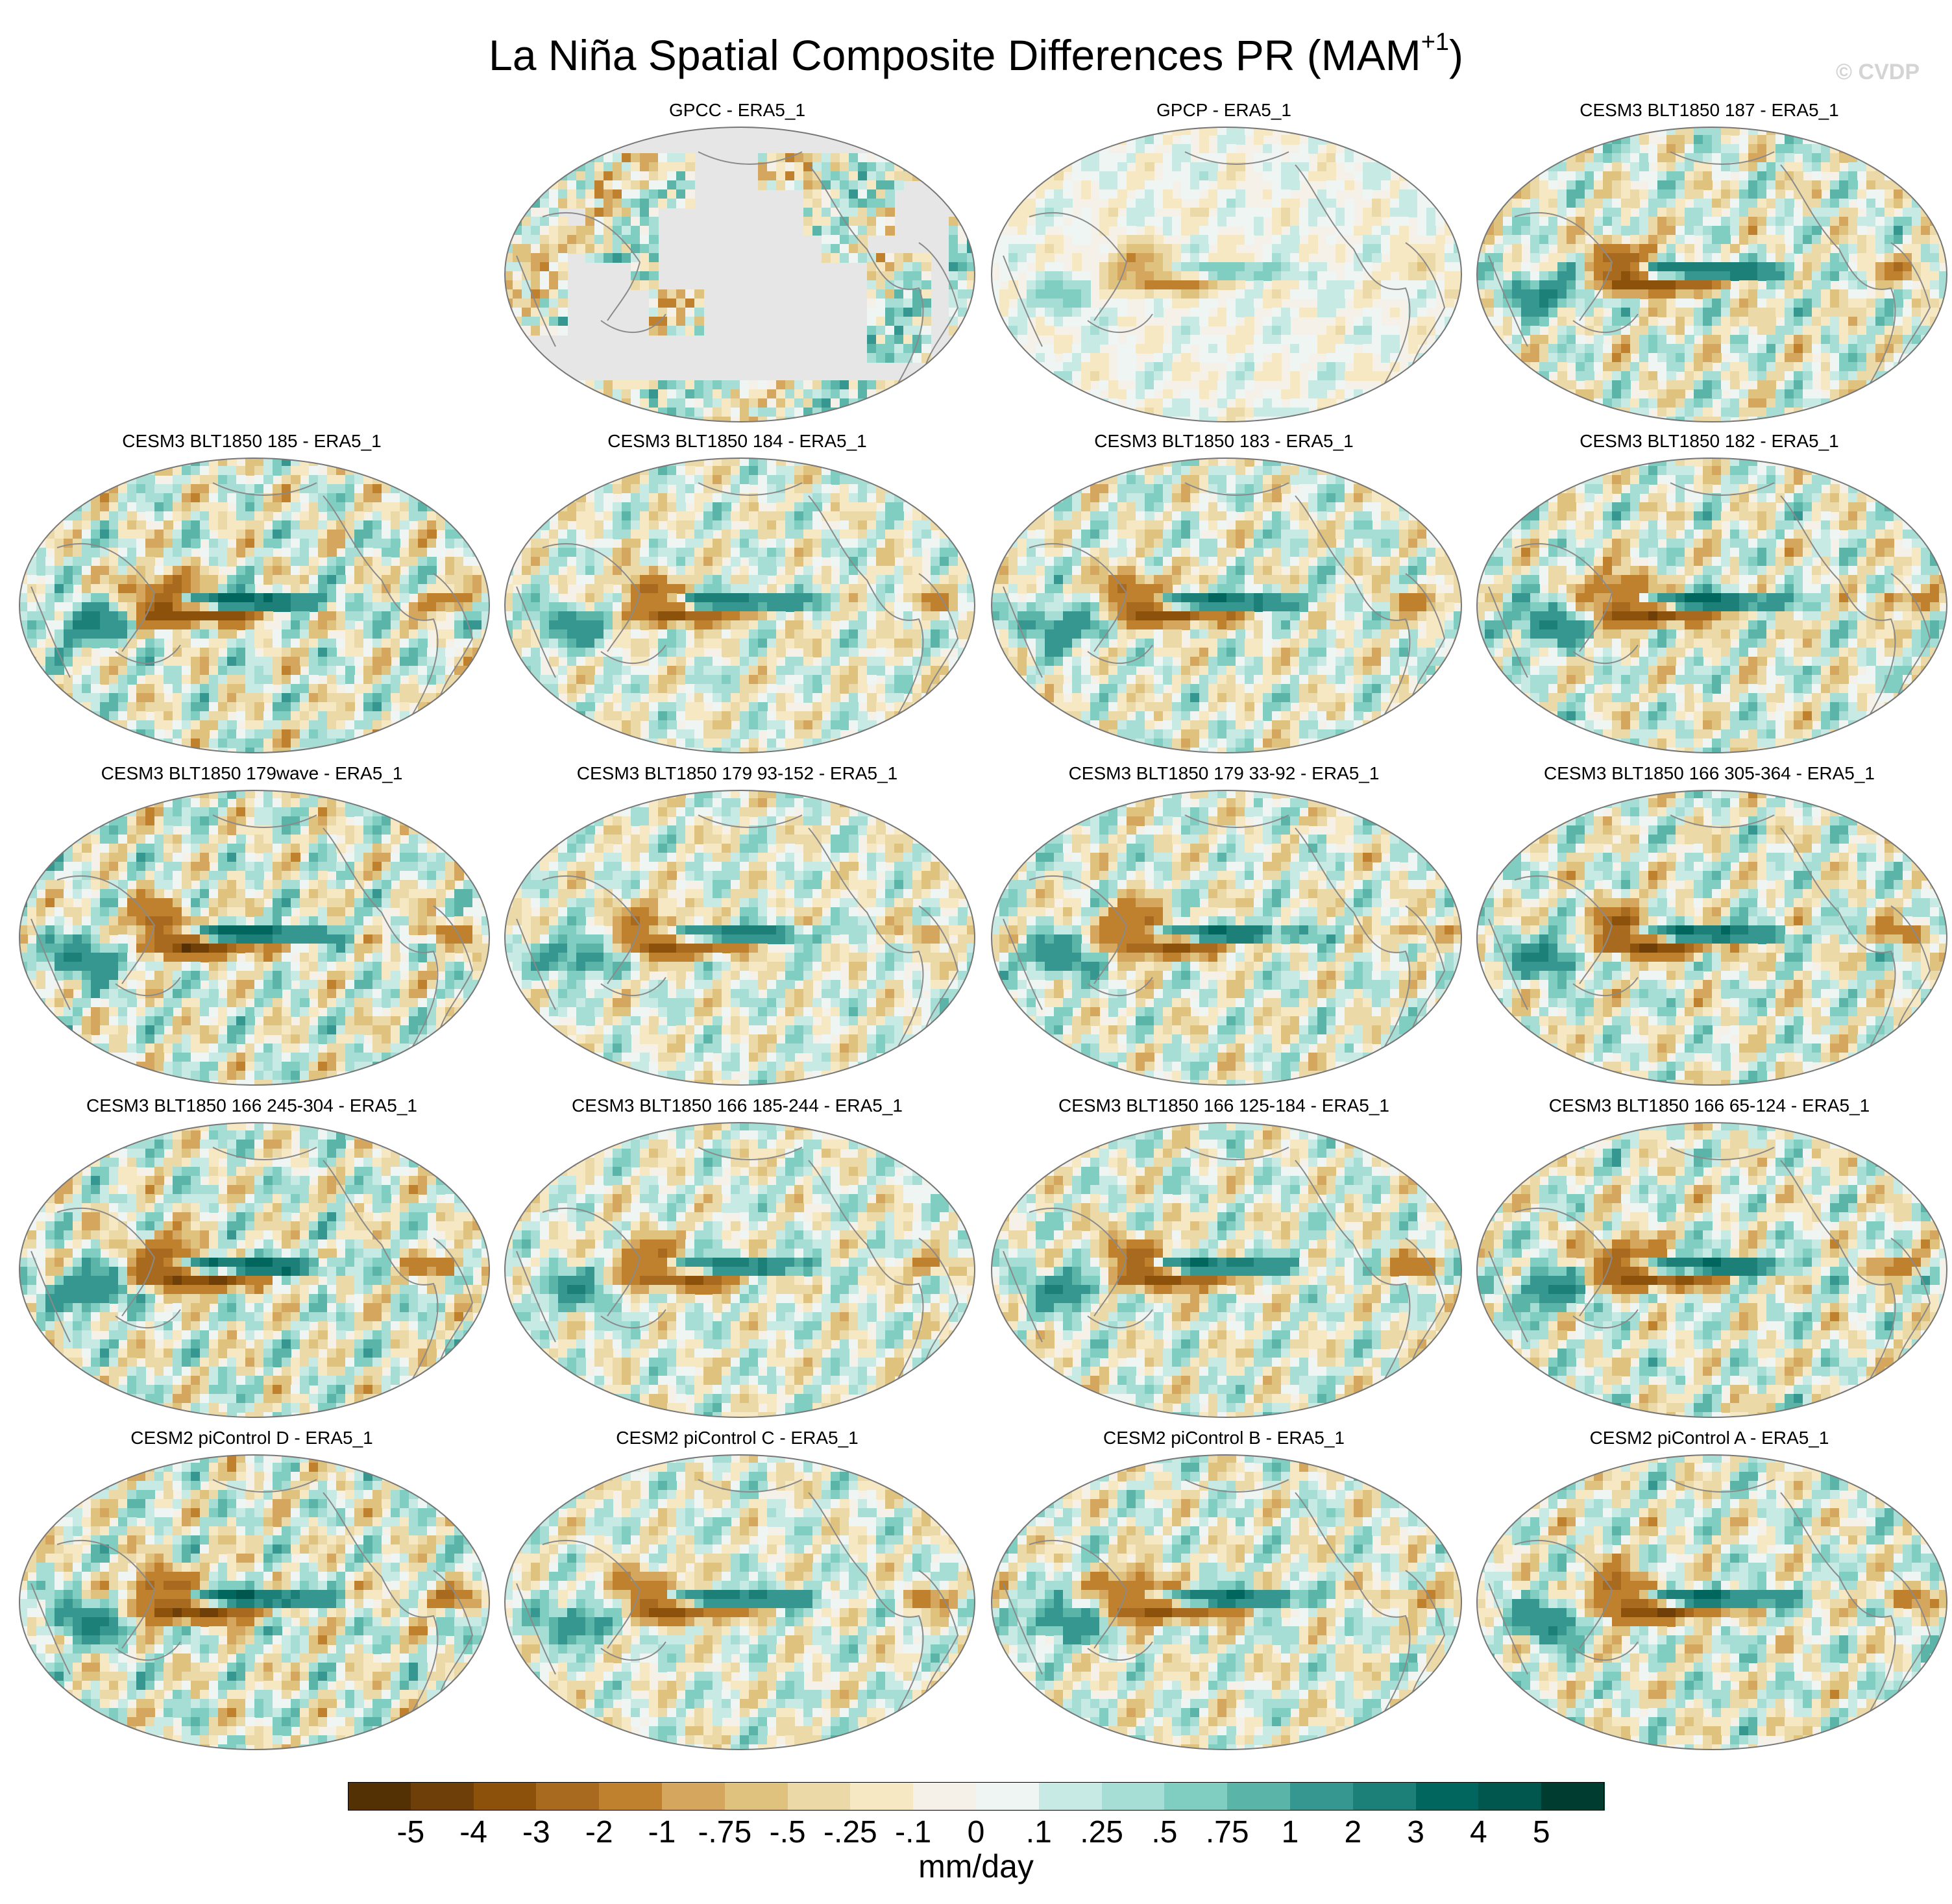 The width and height of the screenshot is (1952, 1904). I want to click on map-panel: CESM3 BLT1850 166 305-364 - ERA5_1, so click(1709, 924).